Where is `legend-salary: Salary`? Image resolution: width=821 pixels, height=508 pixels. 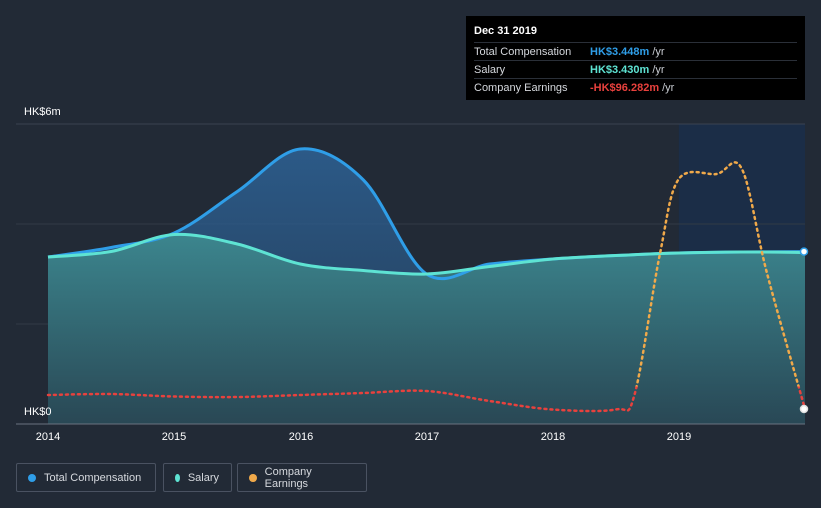
legend-salary: Salary is located at coordinates (197, 477).